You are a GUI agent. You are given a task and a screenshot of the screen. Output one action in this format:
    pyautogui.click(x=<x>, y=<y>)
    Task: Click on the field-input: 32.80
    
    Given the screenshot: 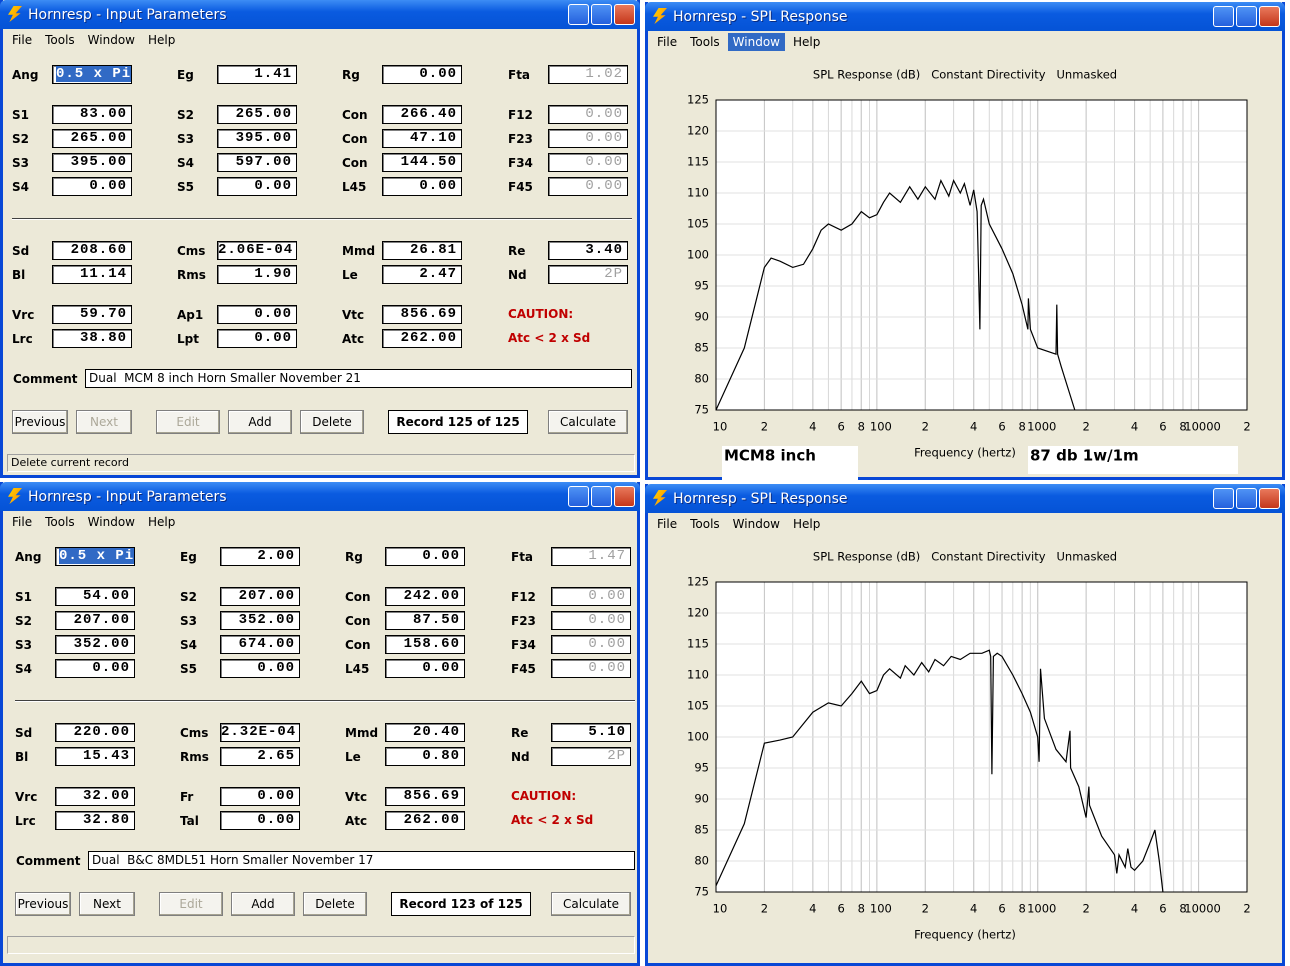 What is the action you would take?
    pyautogui.click(x=95, y=820)
    